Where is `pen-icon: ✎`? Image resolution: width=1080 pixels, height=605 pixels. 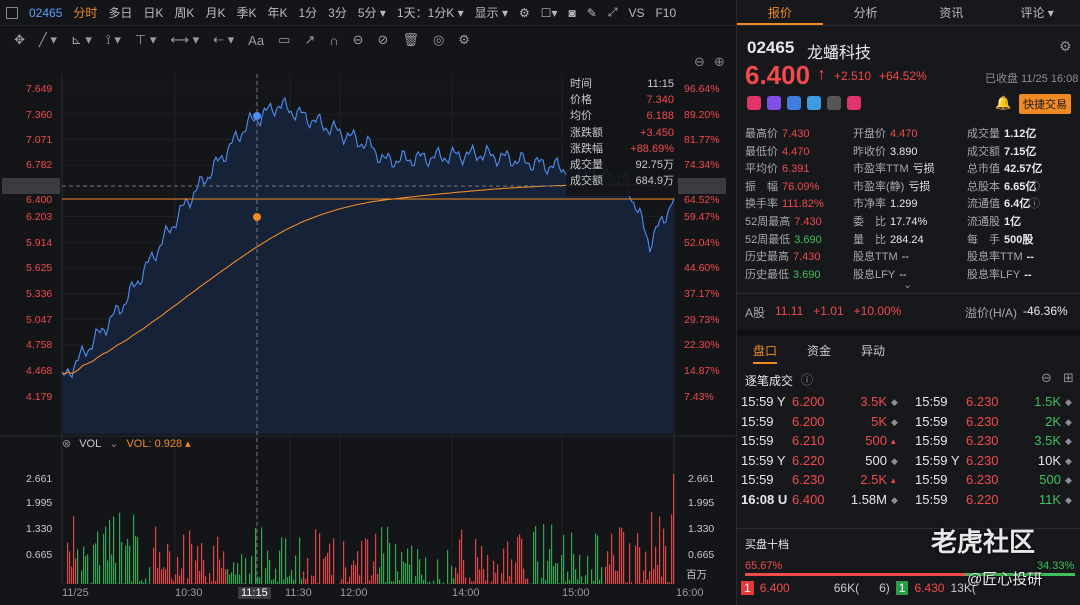 pen-icon: ✎ is located at coordinates (591, 12).